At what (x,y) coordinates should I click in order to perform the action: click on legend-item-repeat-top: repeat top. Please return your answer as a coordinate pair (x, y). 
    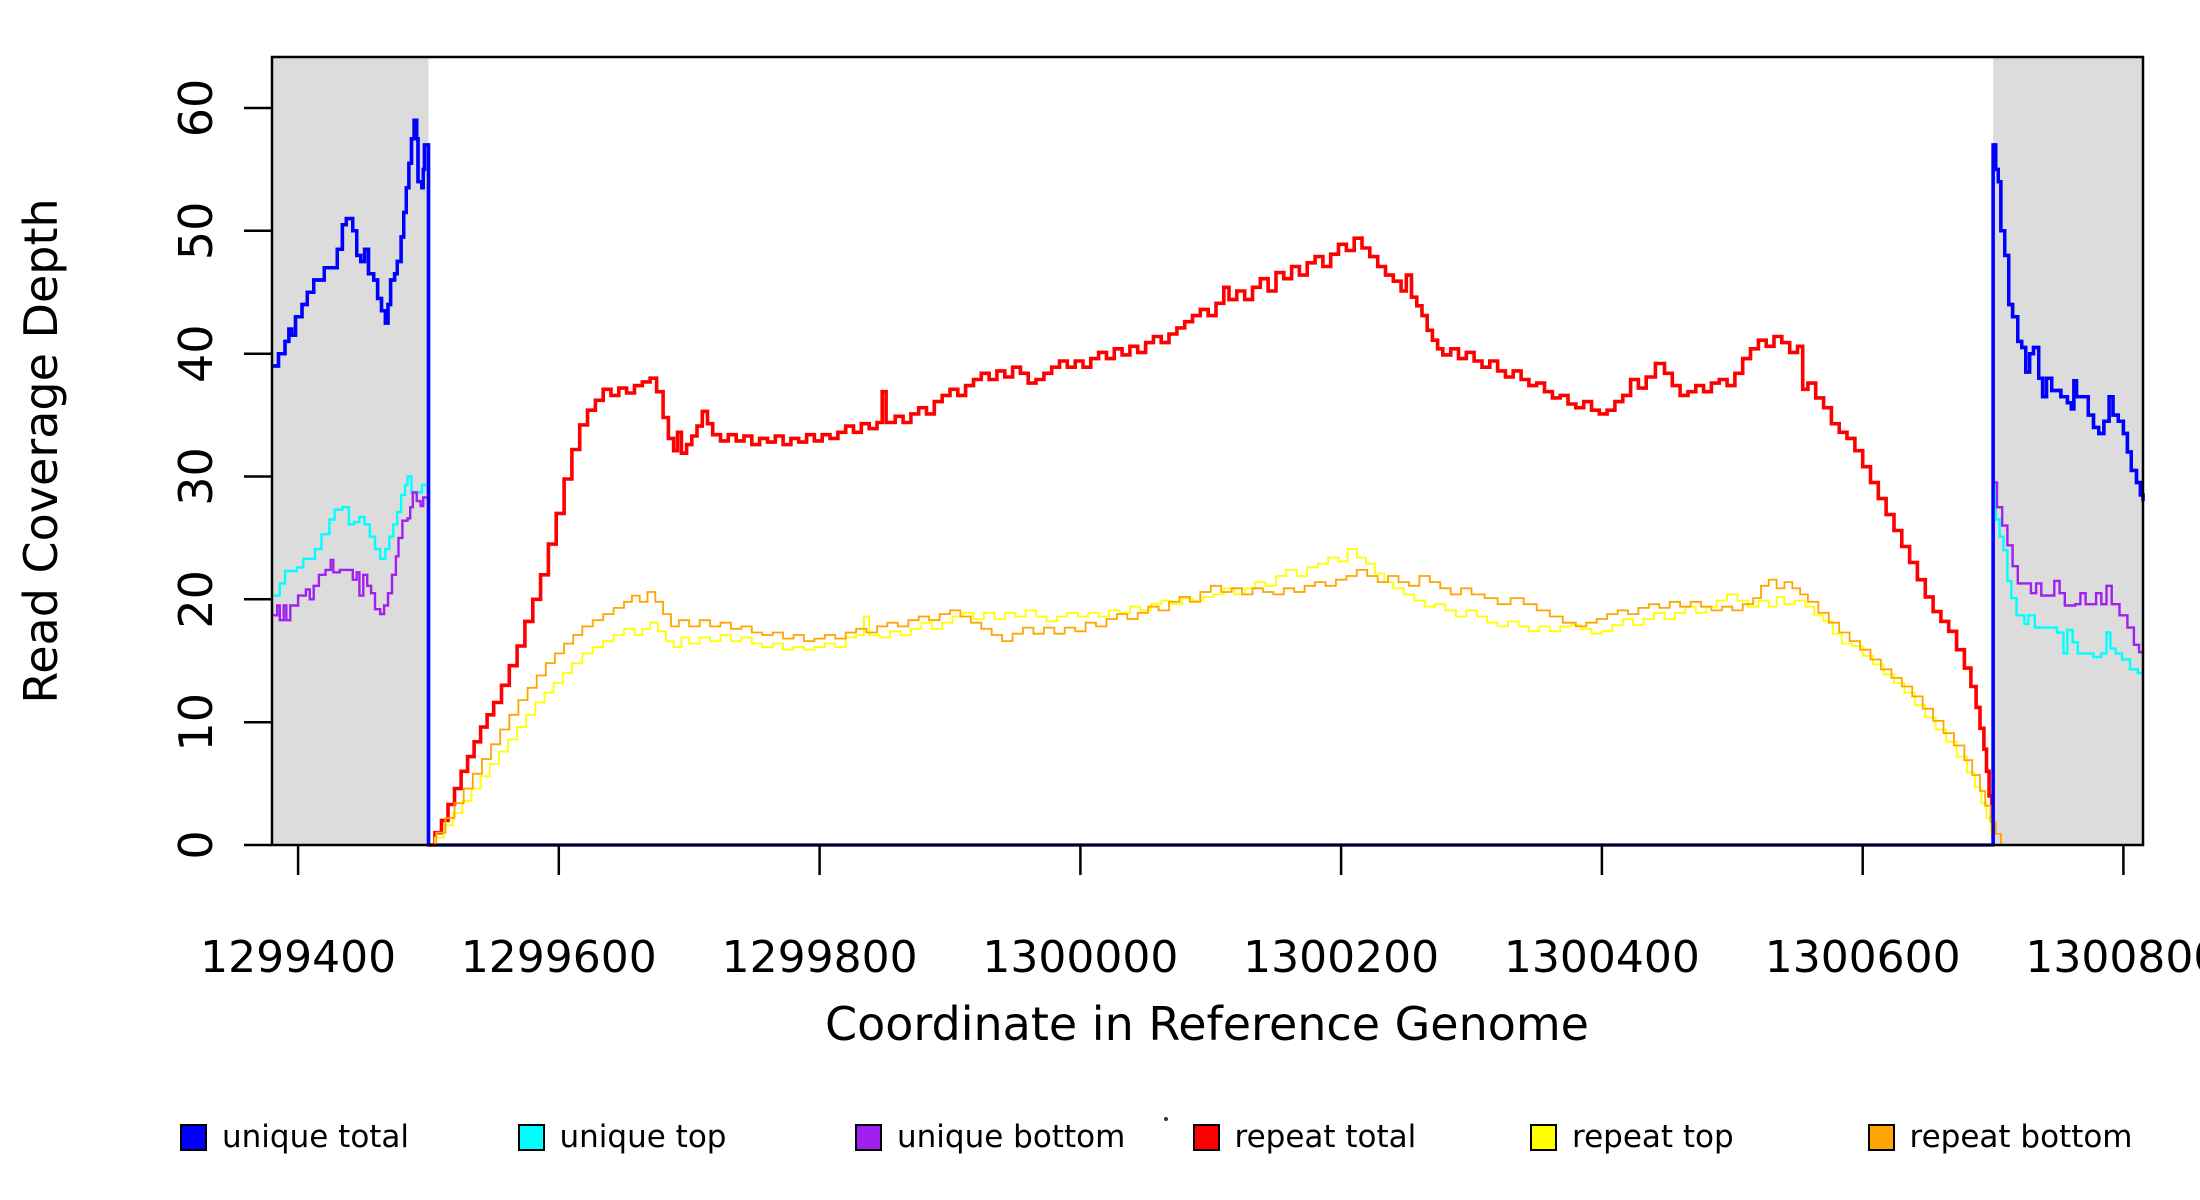
    Looking at the image, I should click on (1632, 1137).